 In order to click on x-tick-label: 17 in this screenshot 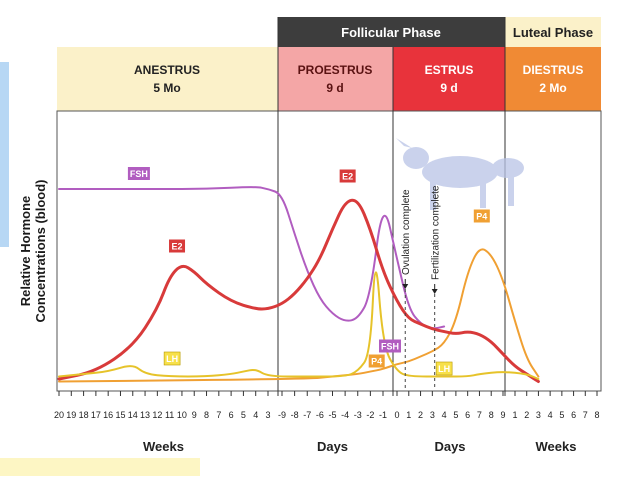, I will do `click(96, 415)`.